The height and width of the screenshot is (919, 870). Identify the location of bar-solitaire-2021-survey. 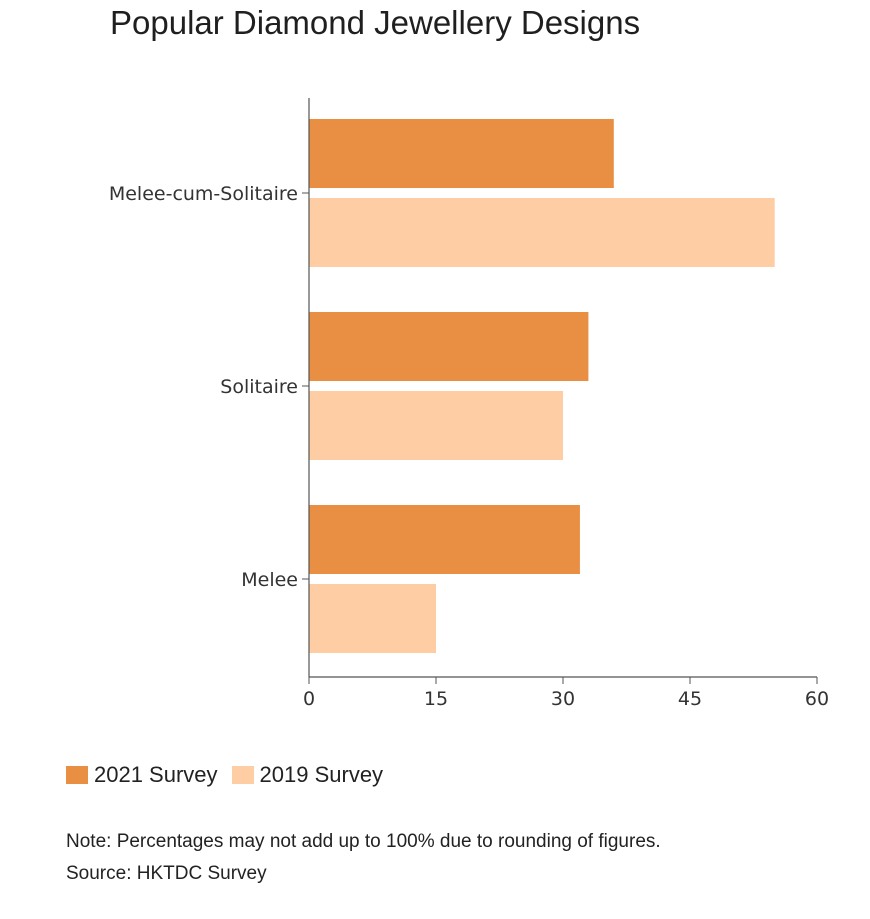
(449, 346).